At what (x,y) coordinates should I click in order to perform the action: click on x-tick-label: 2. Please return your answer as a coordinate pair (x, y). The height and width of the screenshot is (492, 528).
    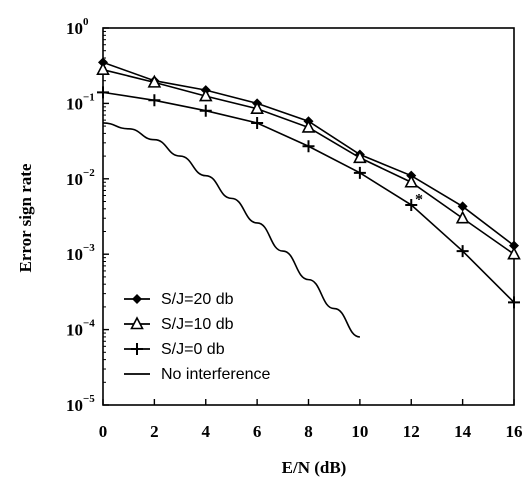
    Looking at the image, I should click on (154, 431).